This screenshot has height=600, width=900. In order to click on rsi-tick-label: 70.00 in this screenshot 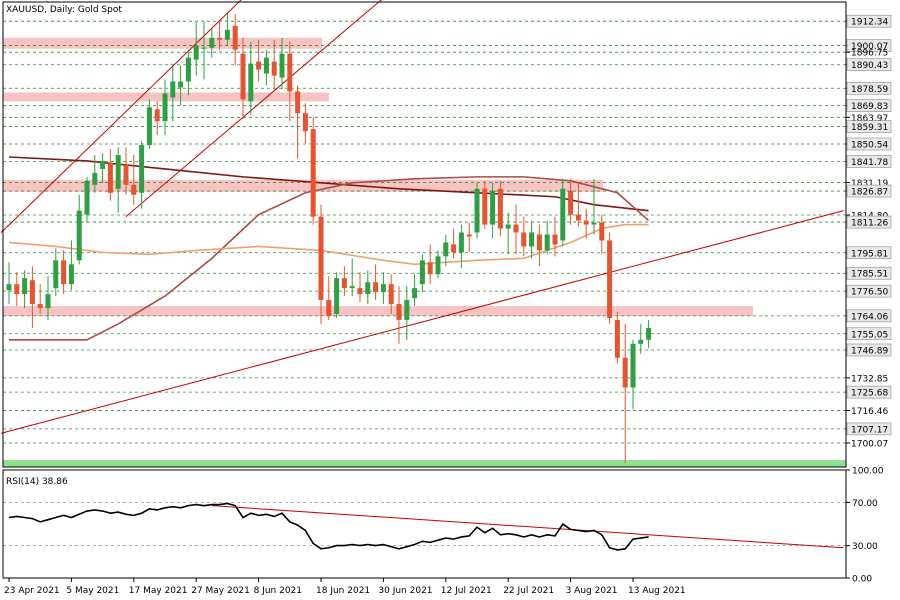, I will do `click(865, 504)`.